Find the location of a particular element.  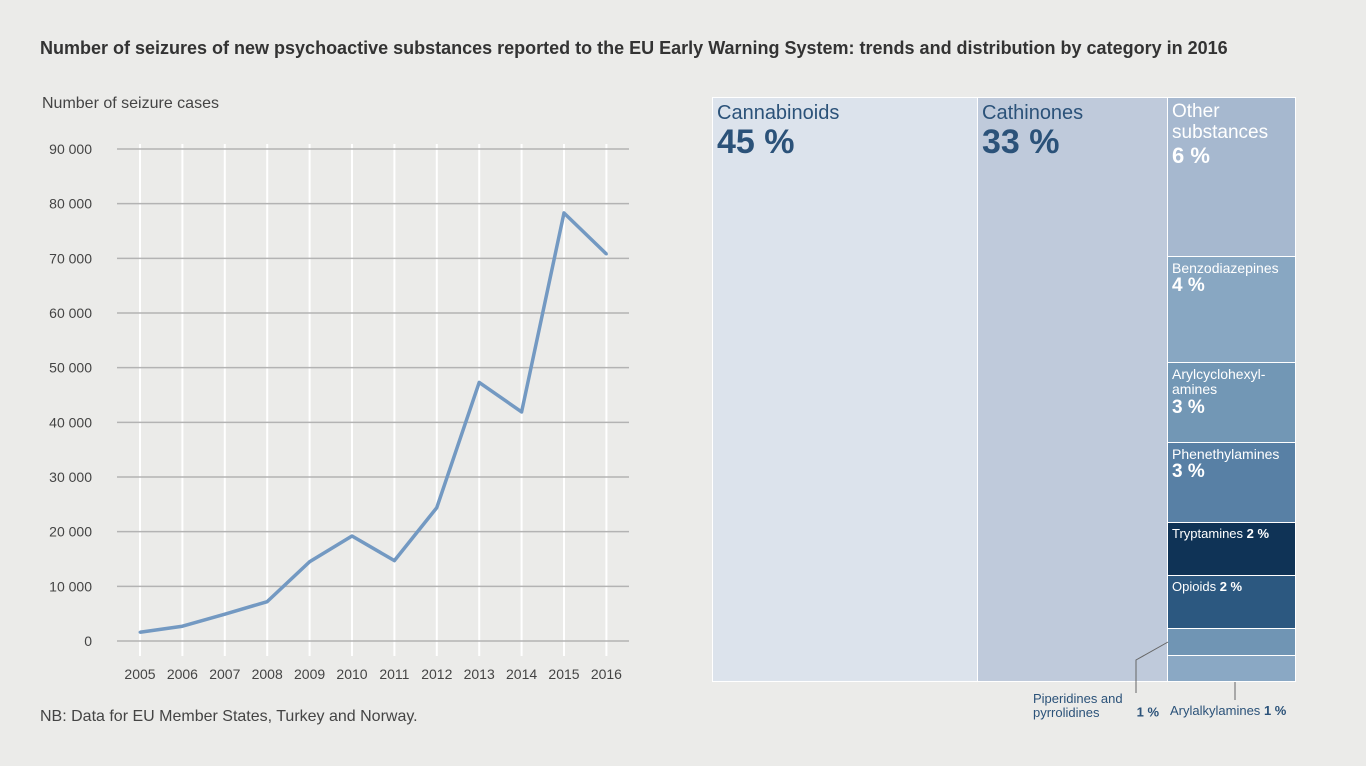

x-tick-label: 2009 is located at coordinates (309, 674).